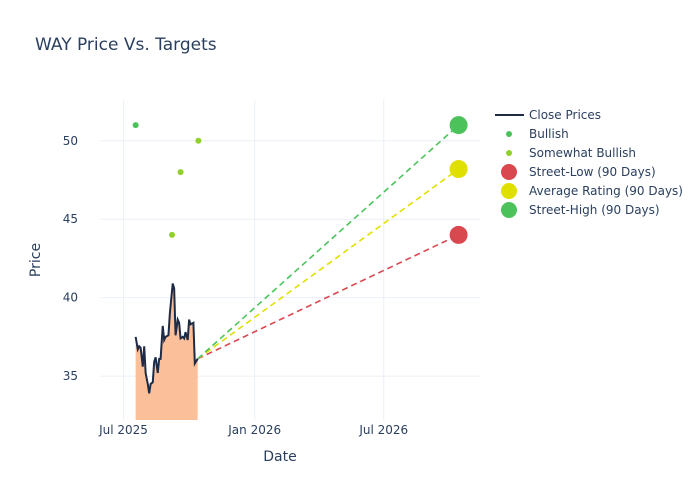 The image size is (700, 504). What do you see at coordinates (582, 153) in the screenshot?
I see `legend-label: Somewhat Bullish` at bounding box center [582, 153].